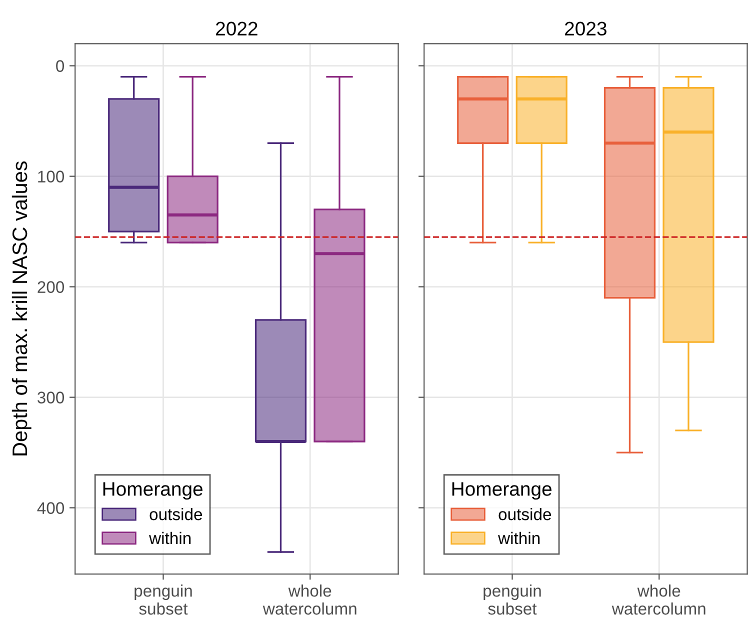 This screenshot has width=751, height=624. Describe the element at coordinates (237, 29) in the screenshot. I see `chart-title: 2022` at that location.